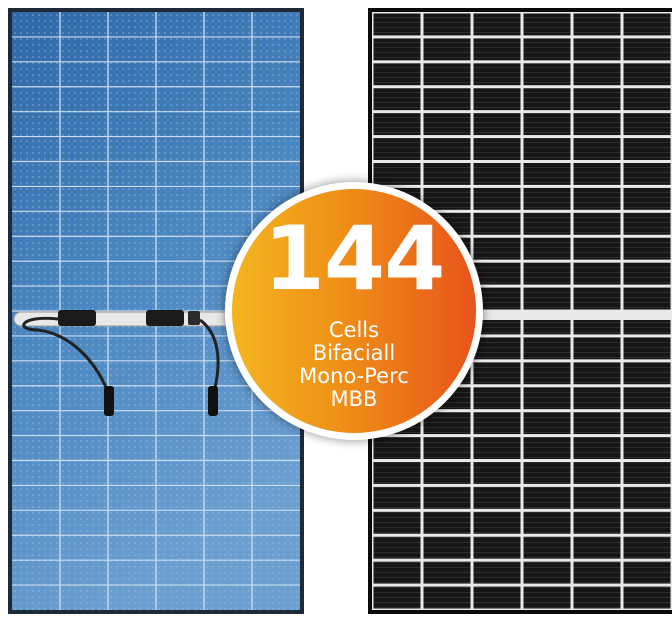 The image size is (672, 620). Describe the element at coordinates (66, 354) in the screenshot. I see `left-cable` at that location.